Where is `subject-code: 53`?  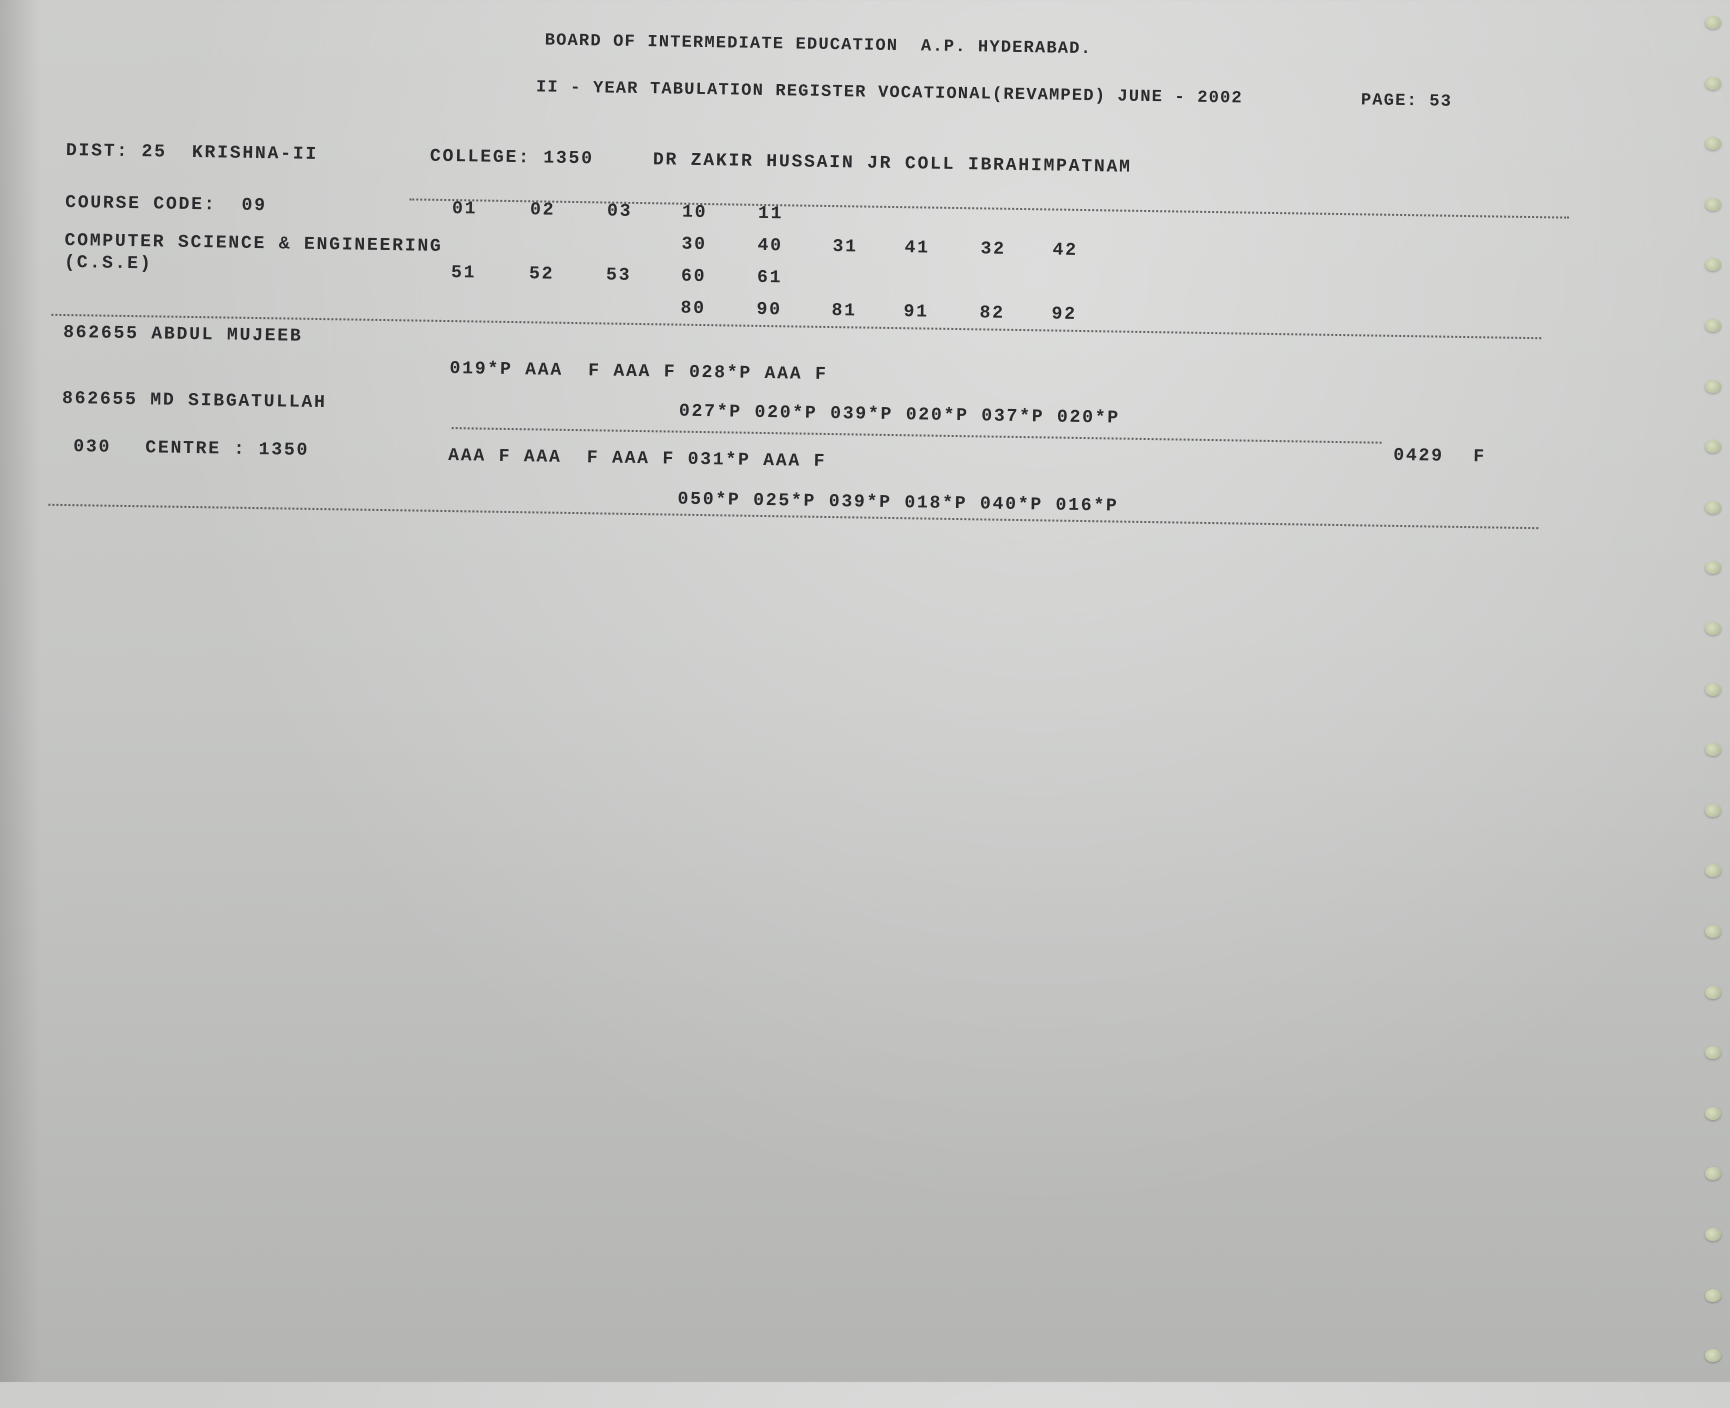 subject-code: 53 is located at coordinates (618, 275).